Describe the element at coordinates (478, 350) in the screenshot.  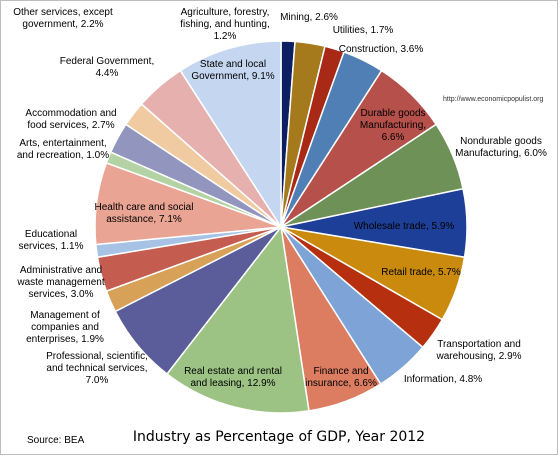
I see `slice-label-9: Transportation and warehousing, 2.9%` at that location.